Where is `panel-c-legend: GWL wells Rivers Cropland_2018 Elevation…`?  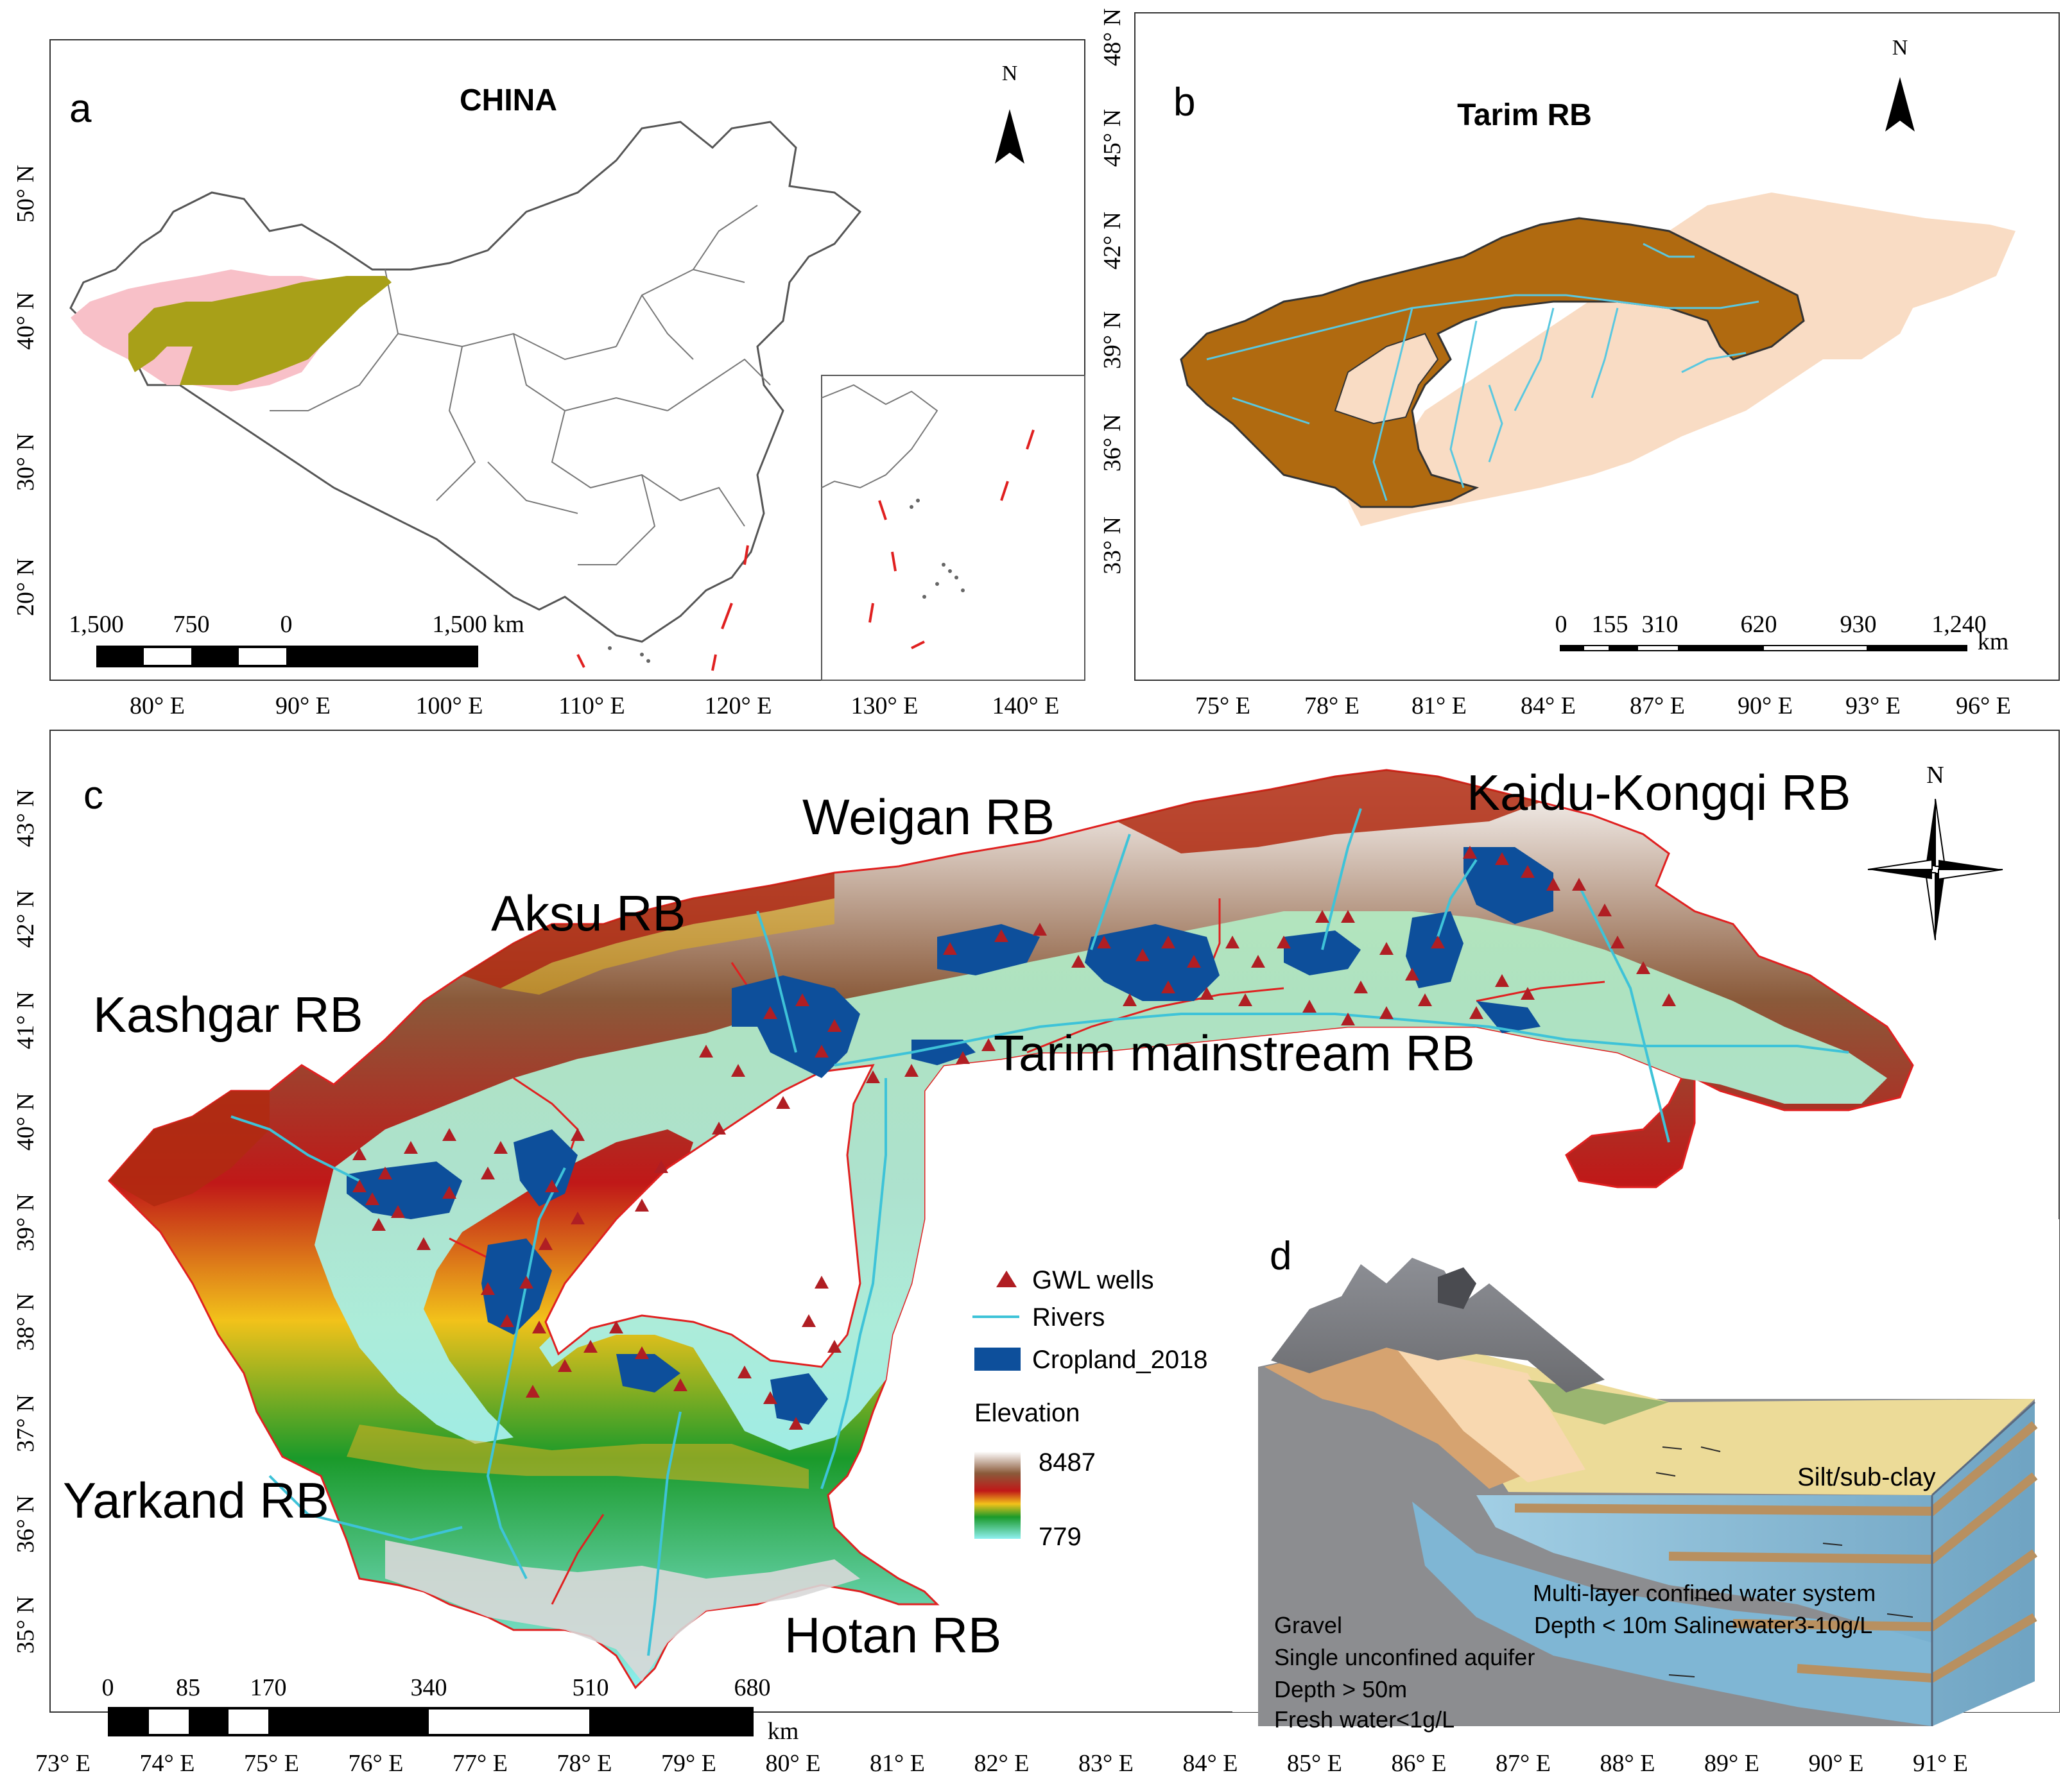 panel-c-legend: GWL wells Rivers Cropland_2018 Elevation… is located at coordinates (1090, 1409).